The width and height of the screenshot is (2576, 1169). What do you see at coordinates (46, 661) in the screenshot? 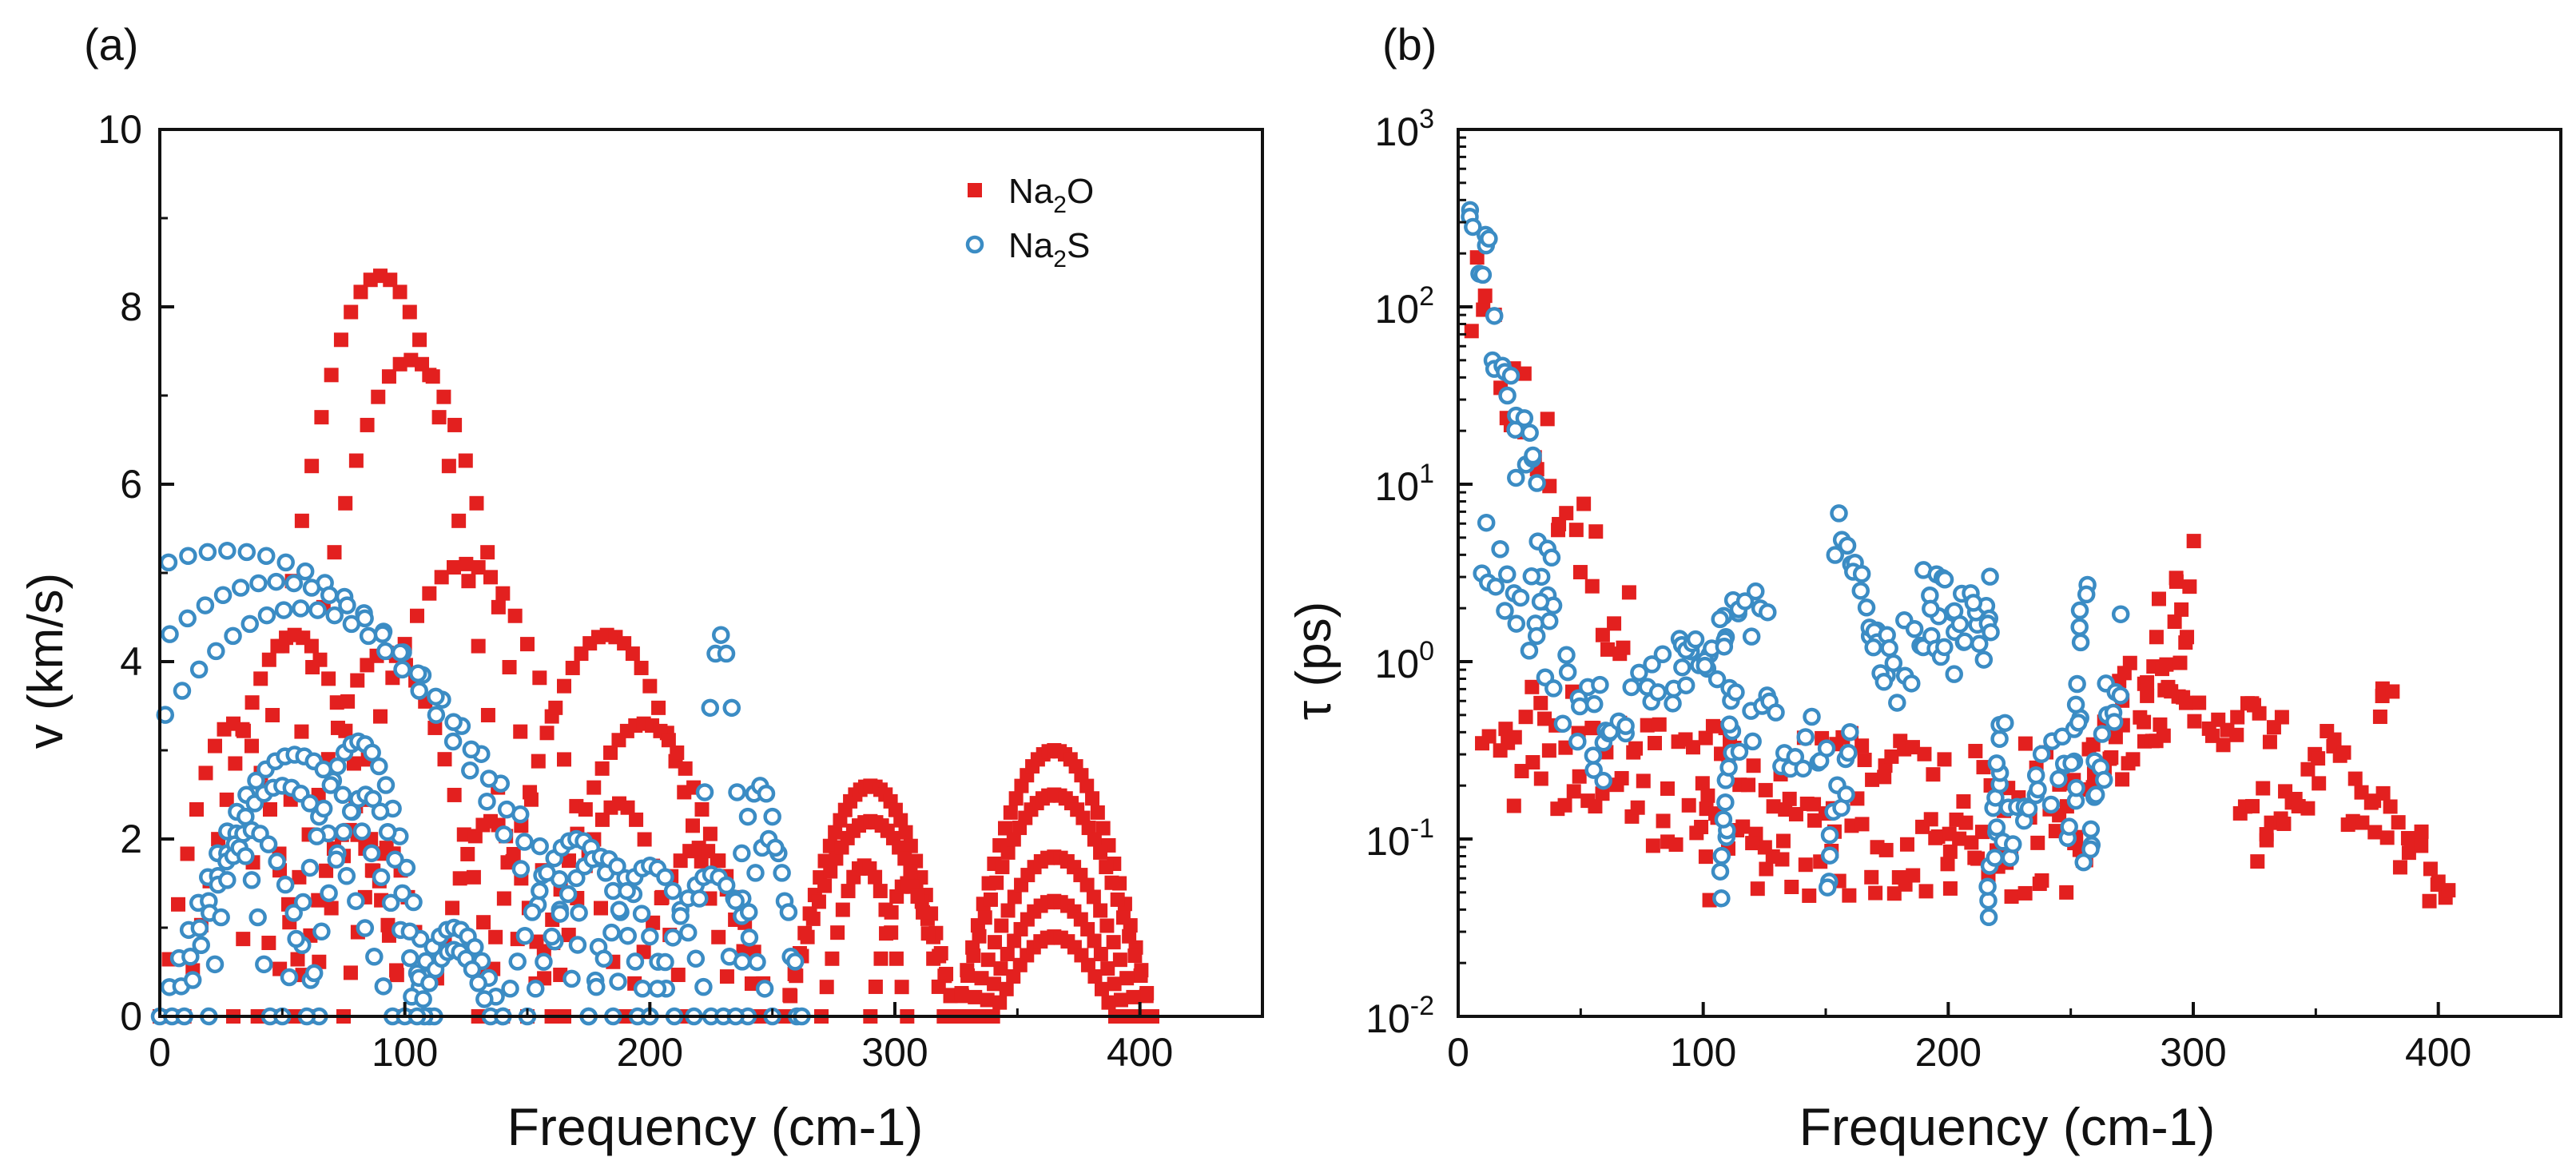
I see `panel-a-ylabel: v (km/s)` at bounding box center [46, 661].